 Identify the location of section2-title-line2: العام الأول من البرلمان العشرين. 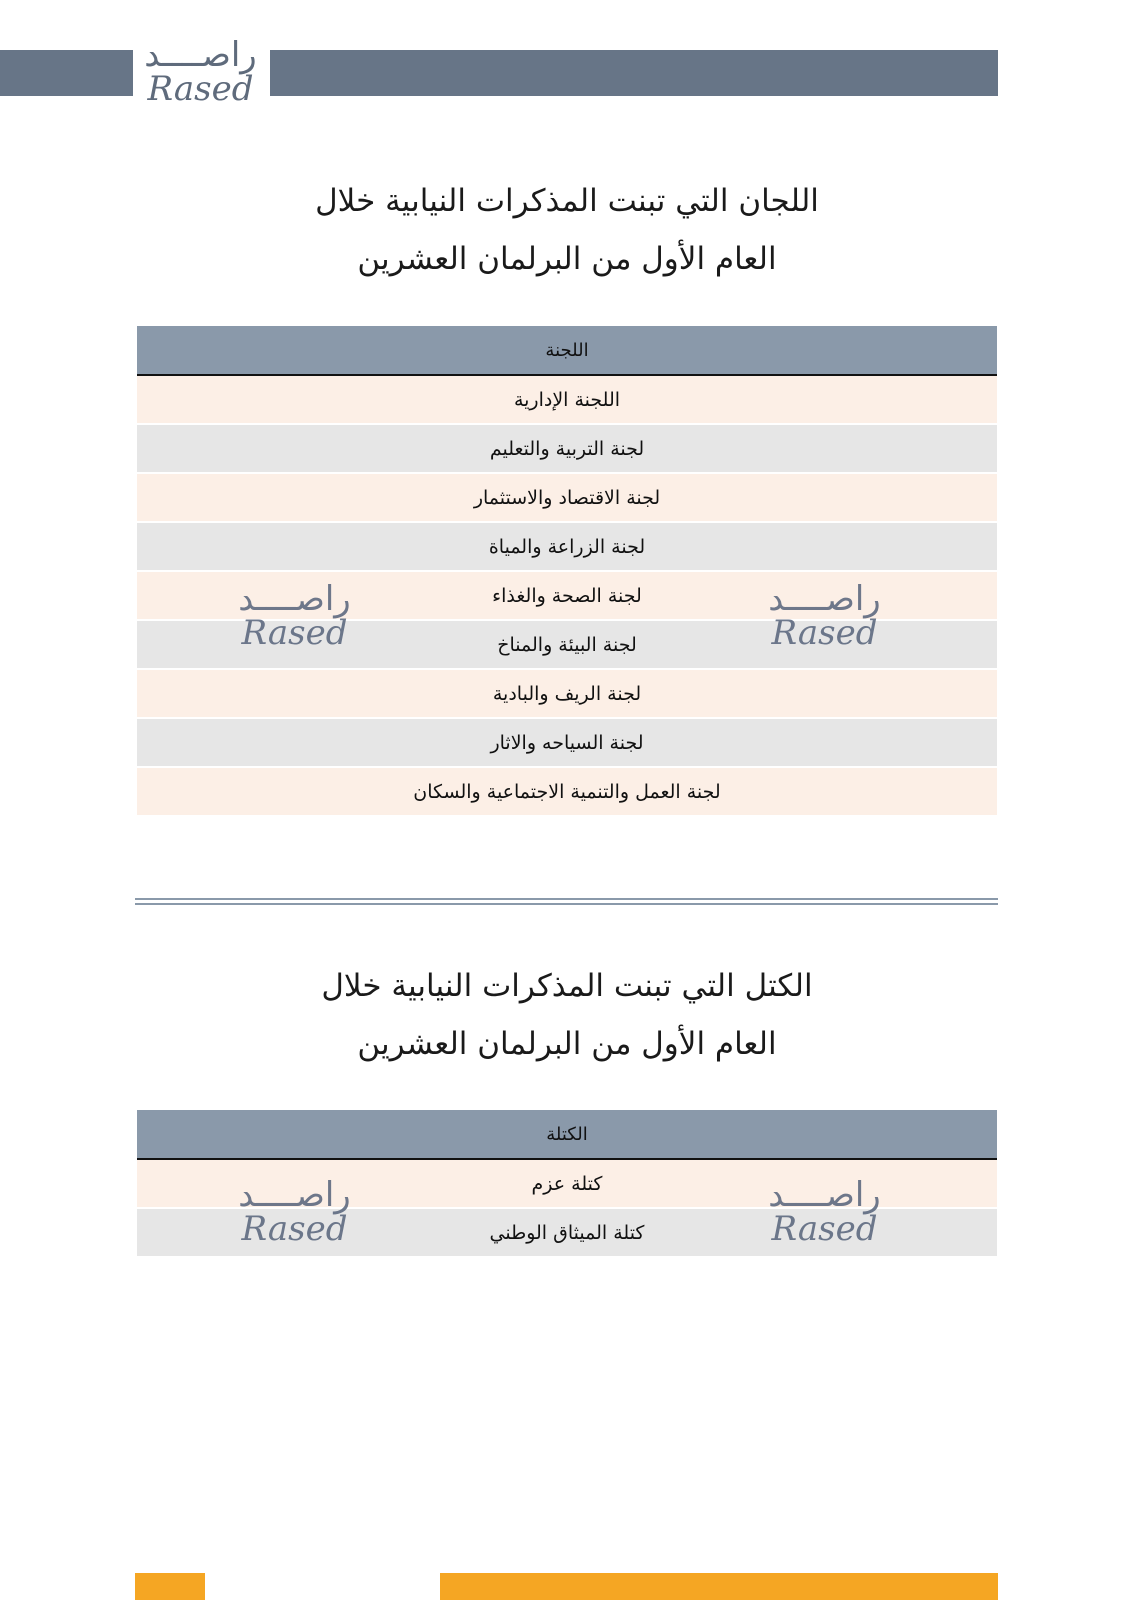
(567, 1044).